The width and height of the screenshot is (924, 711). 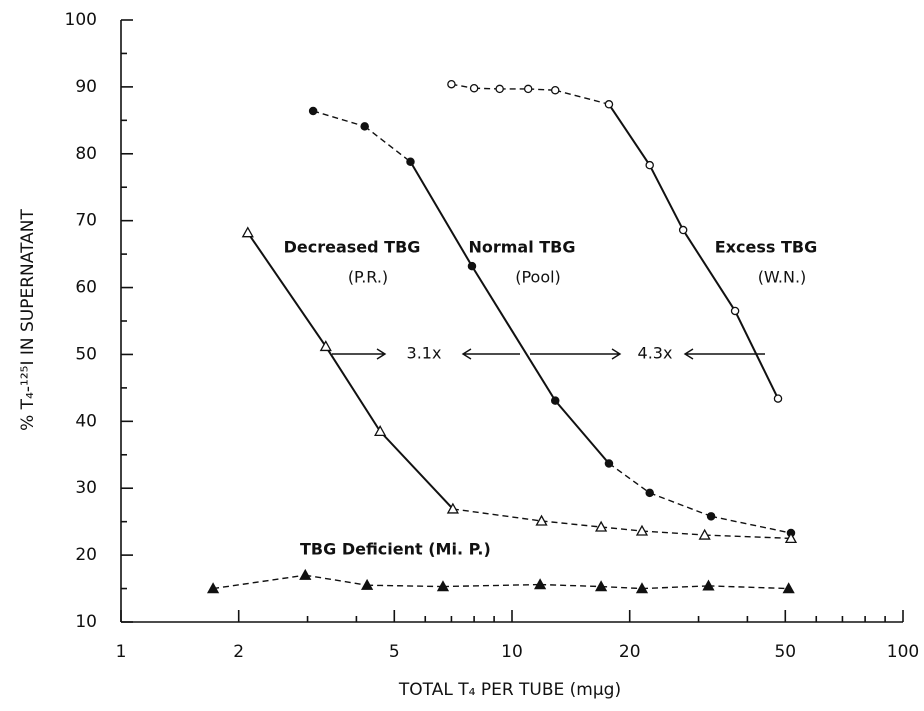 I want to click on series-note: (Pool), so click(x=538, y=277).